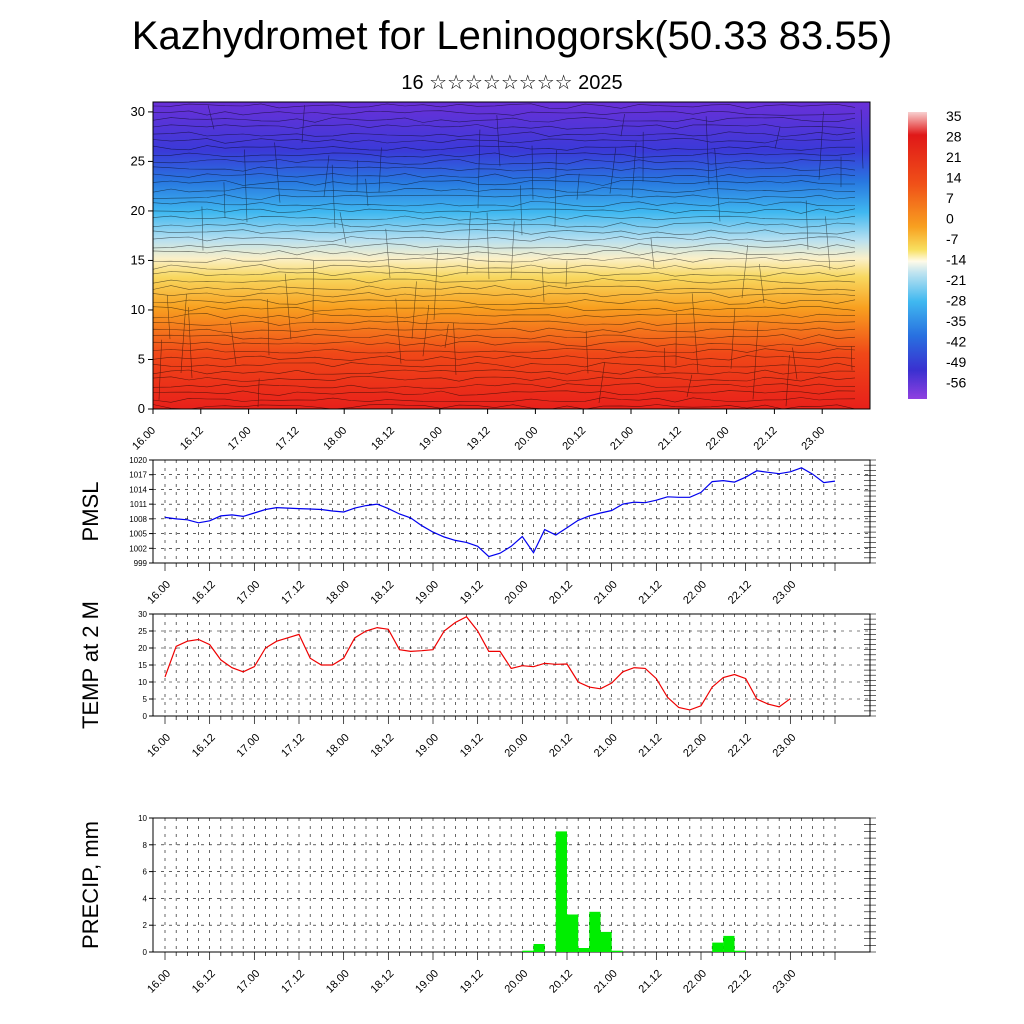 This screenshot has height=1024, width=1024. What do you see at coordinates (956, 383) in the screenshot?
I see `colorbar-label: -56` at bounding box center [956, 383].